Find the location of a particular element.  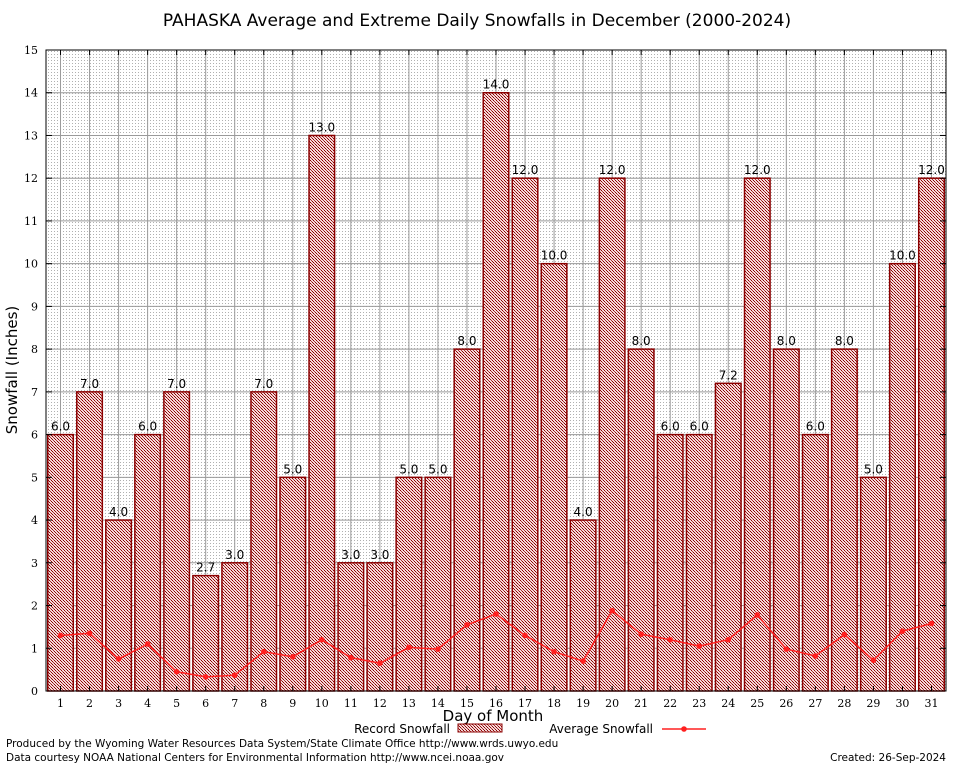

legend: Record Snowfall Average Snowfall is located at coordinates (530, 729).